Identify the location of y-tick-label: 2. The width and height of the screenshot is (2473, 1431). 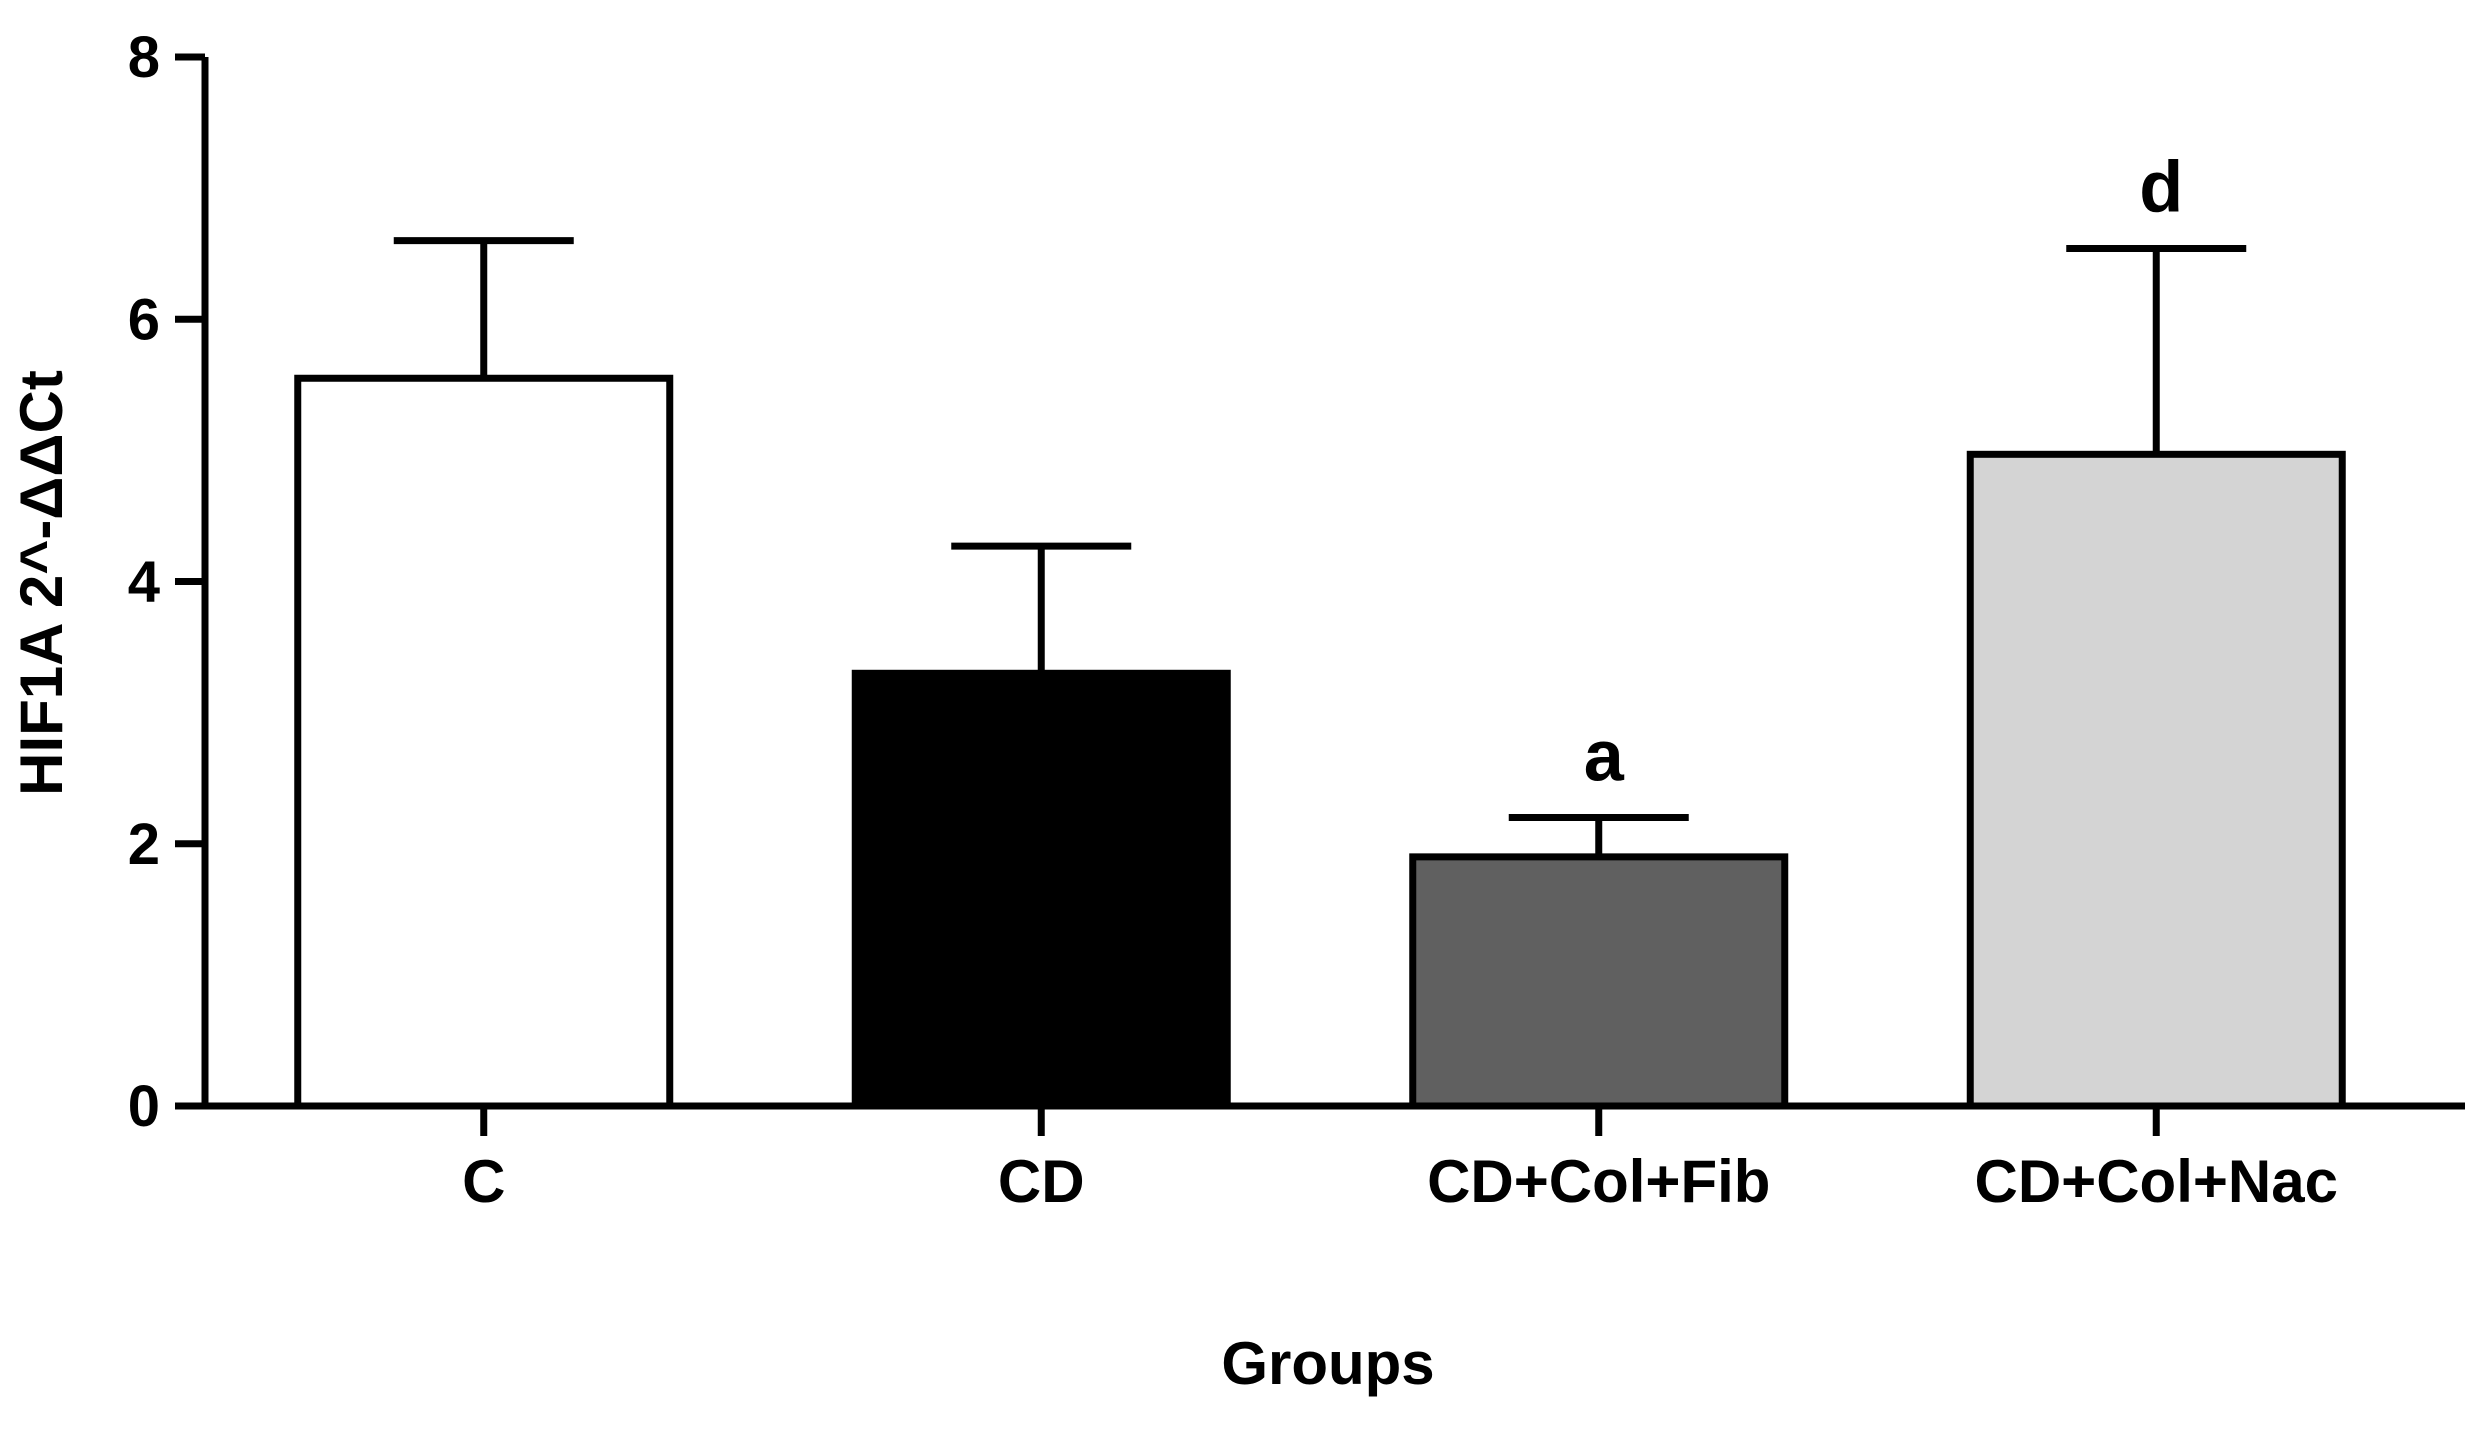
(144, 844).